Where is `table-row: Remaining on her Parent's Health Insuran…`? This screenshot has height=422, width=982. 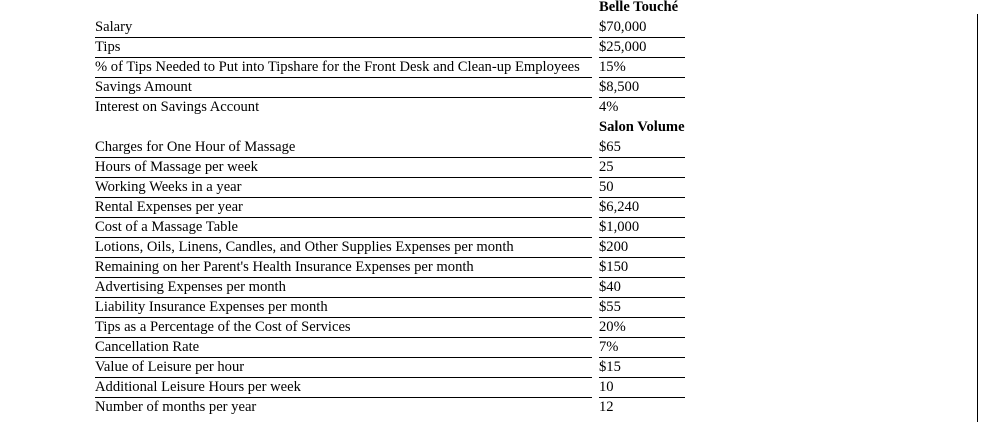
table-row: Remaining on her Parent's Health Insuran… is located at coordinates (390, 268).